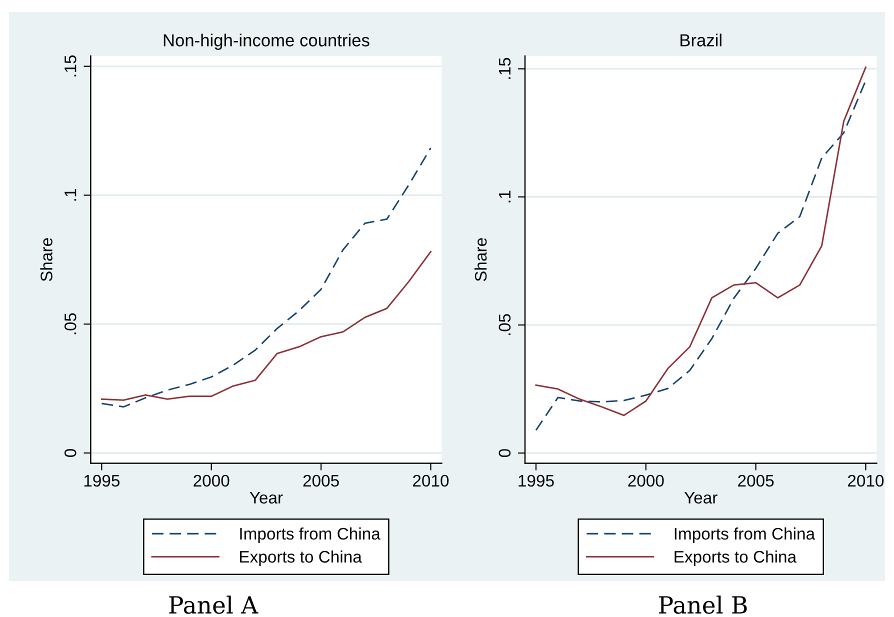 The image size is (894, 617). I want to click on chart-title: Brazil, so click(701, 40).